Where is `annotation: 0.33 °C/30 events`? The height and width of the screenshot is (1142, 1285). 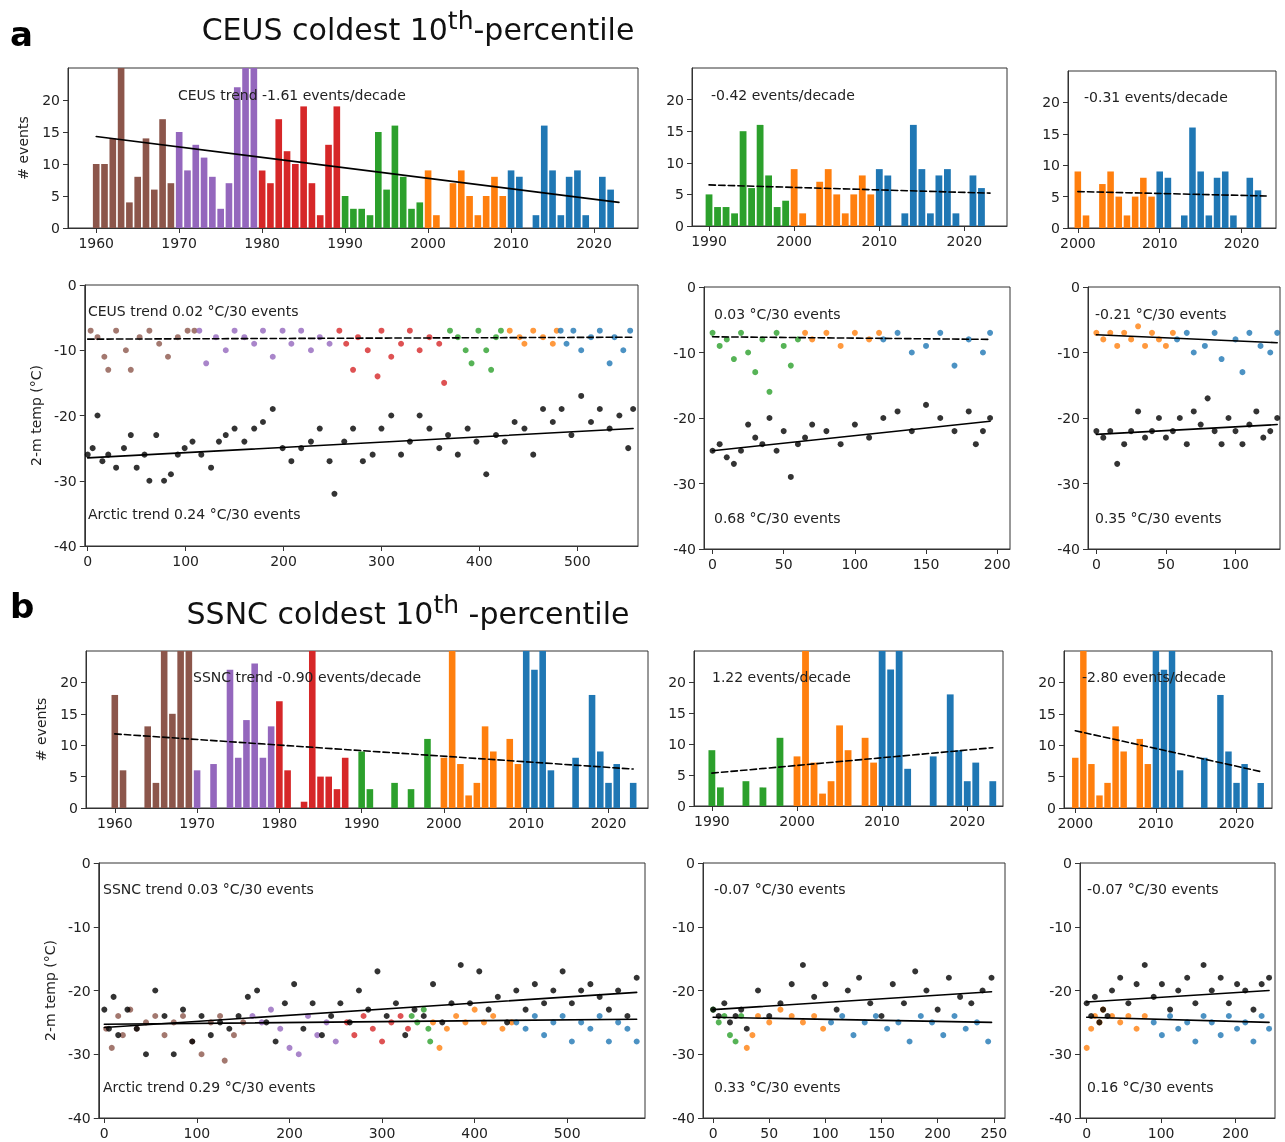 annotation: 0.33 °C/30 events is located at coordinates (777, 1087).